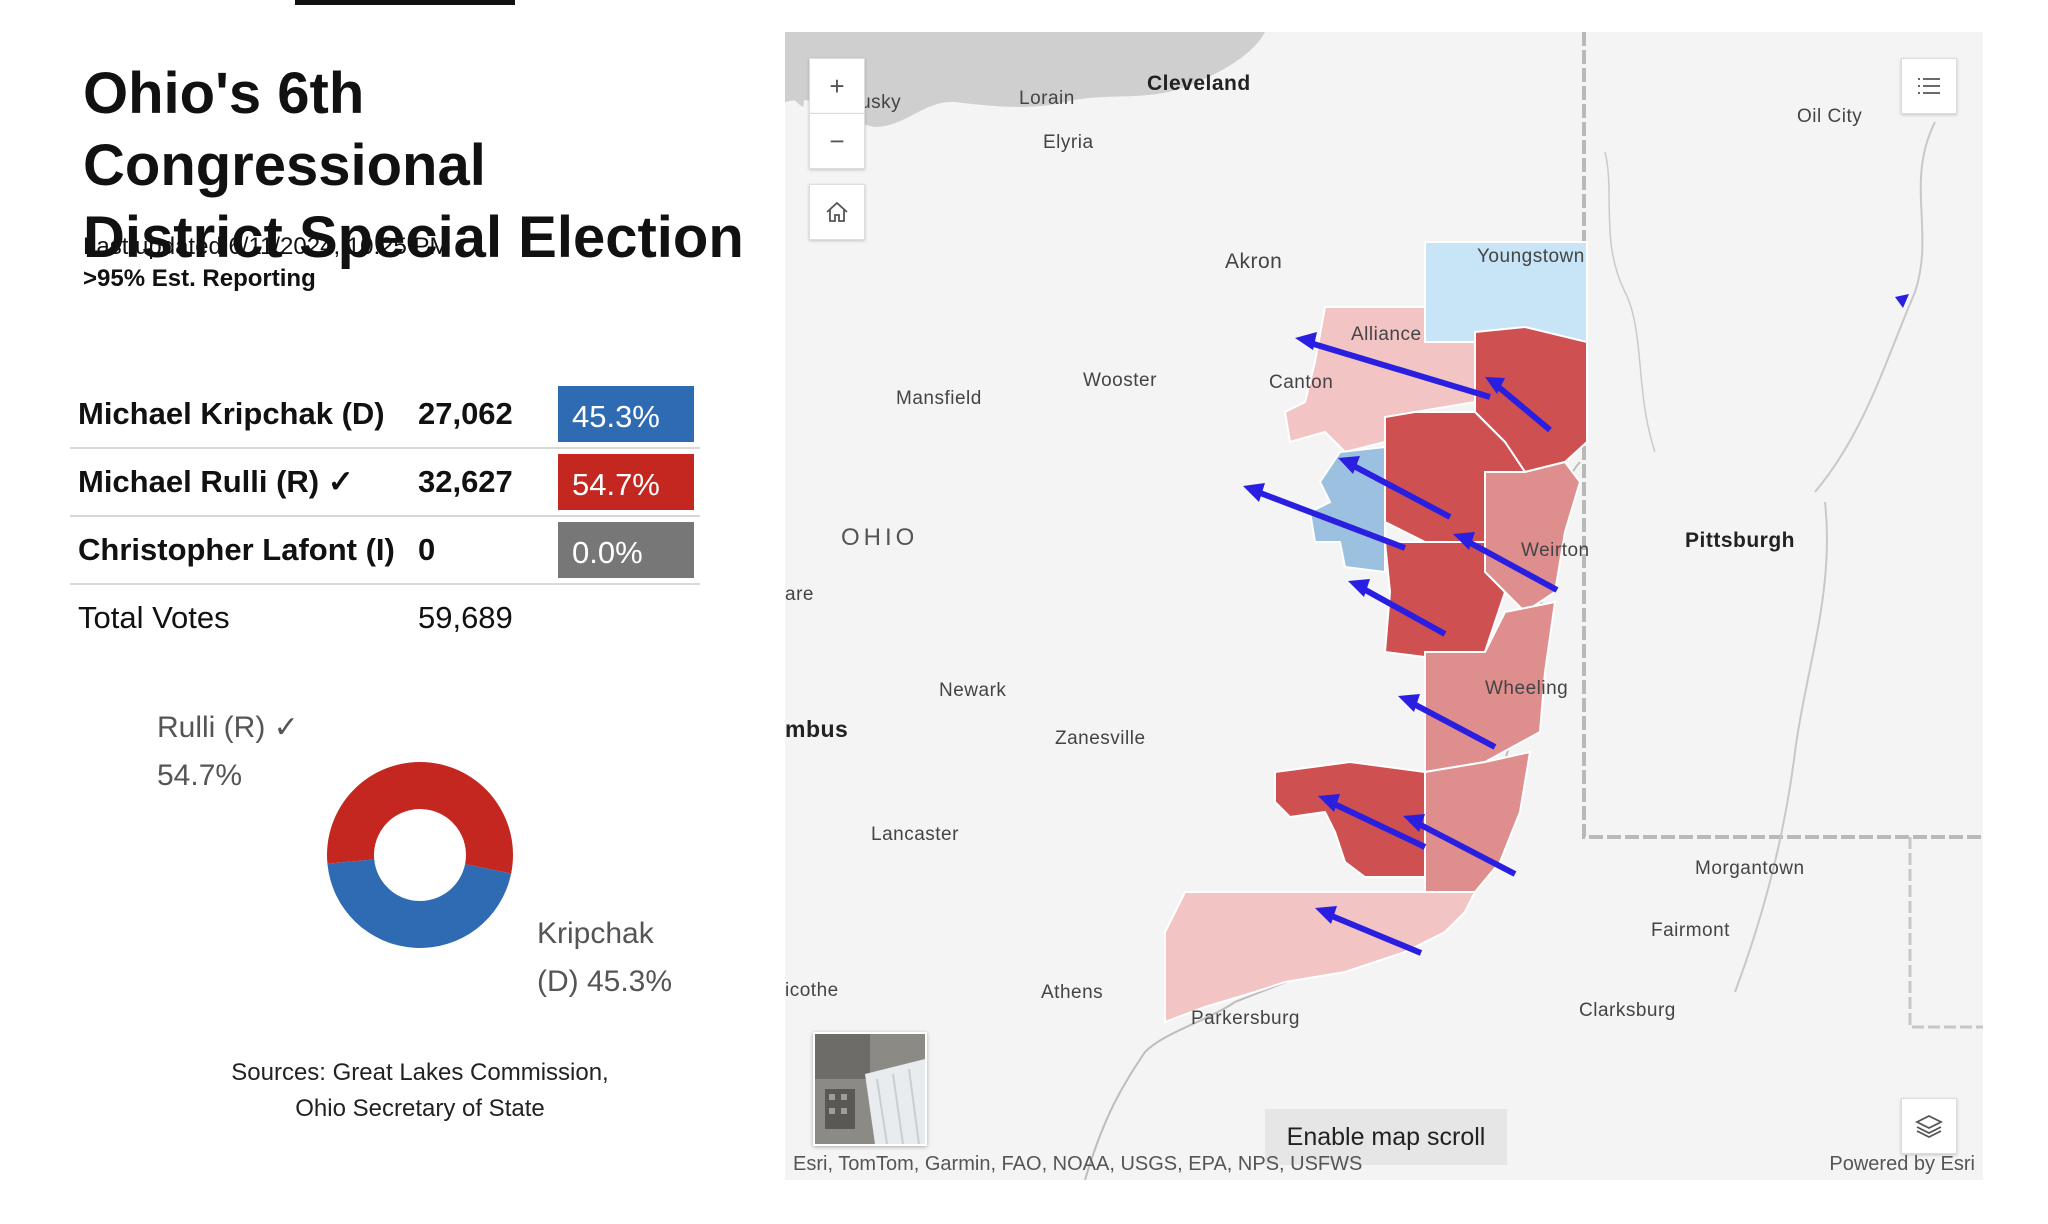 Image resolution: width=2048 pixels, height=1224 pixels. What do you see at coordinates (625, 414) in the screenshot?
I see `candidate-pct-badge: 45.3%` at bounding box center [625, 414].